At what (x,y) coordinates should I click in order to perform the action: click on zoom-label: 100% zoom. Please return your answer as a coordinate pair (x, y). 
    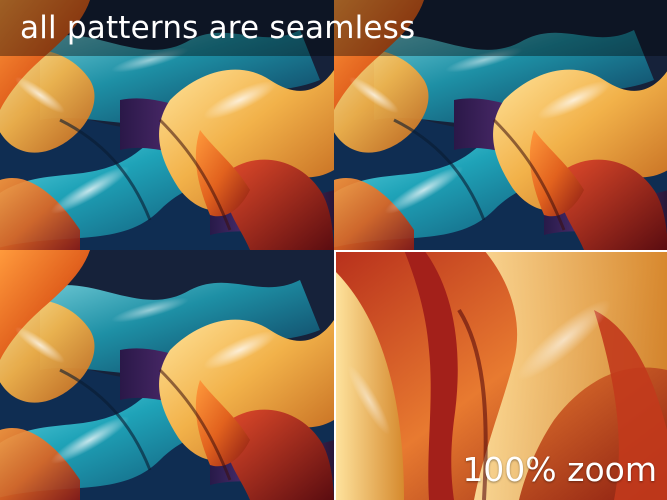
    Looking at the image, I should click on (559, 469).